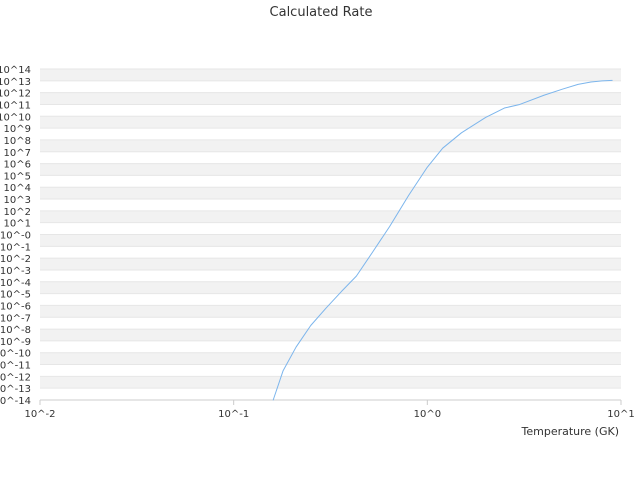  What do you see at coordinates (15, 271) in the screenshot?
I see `y-tick-label: 10^-3` at bounding box center [15, 271].